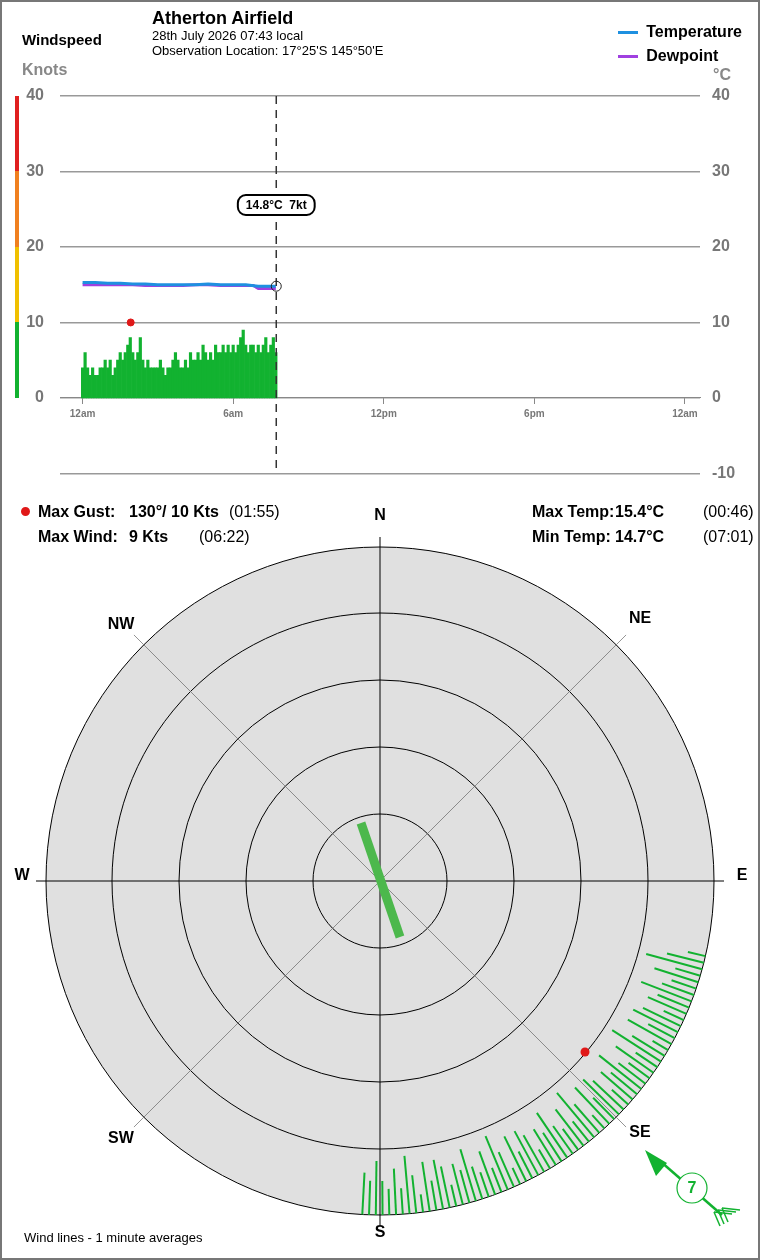  Describe the element at coordinates (121, 1137) in the screenshot. I see `category-label: SW` at that location.